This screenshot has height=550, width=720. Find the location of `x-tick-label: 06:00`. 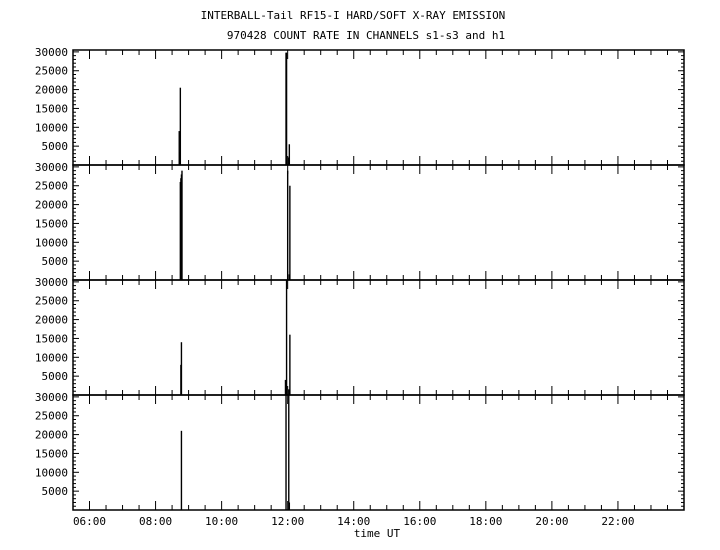

x-tick-label: 06:00 is located at coordinates (89, 521).